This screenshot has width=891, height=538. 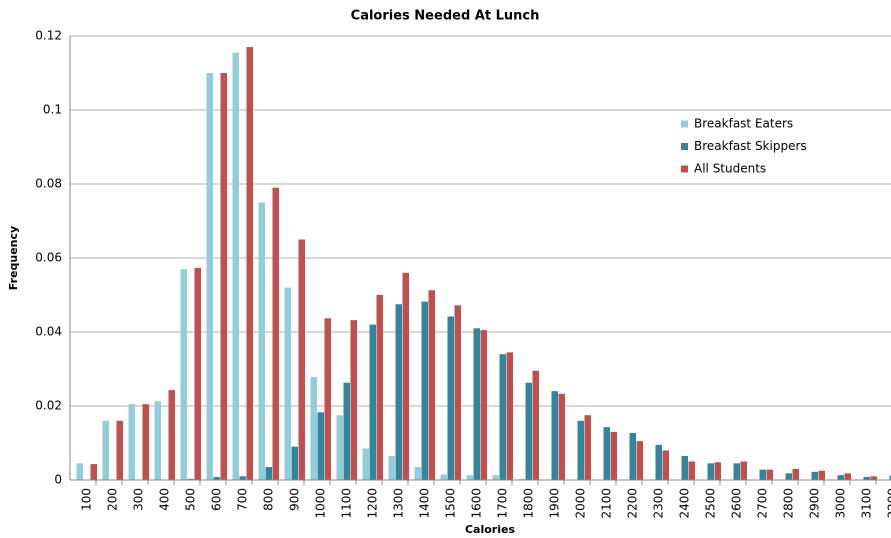 What do you see at coordinates (191, 499) in the screenshot?
I see `x-tick-label: 500` at bounding box center [191, 499].